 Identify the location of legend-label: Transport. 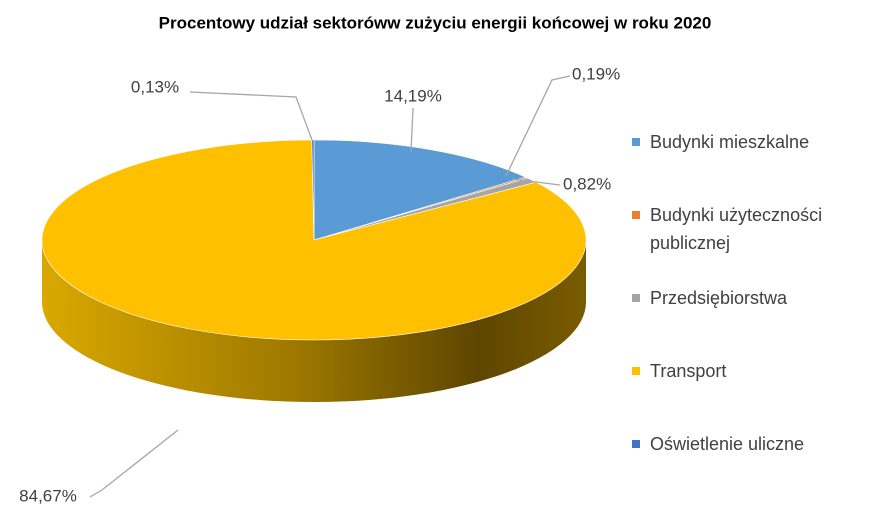
(688, 371).